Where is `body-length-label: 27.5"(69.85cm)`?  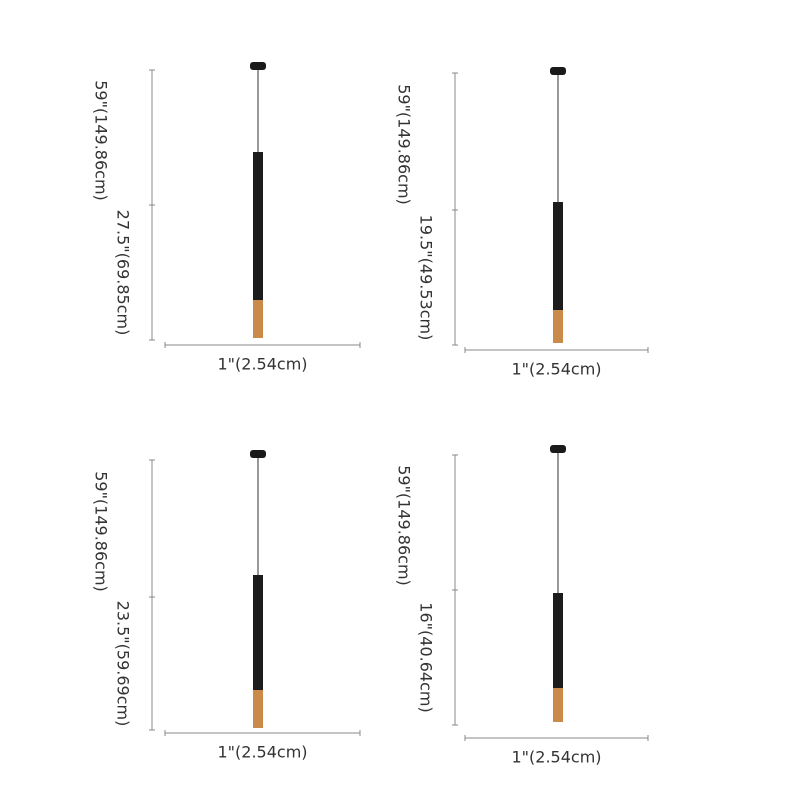
body-length-label: 27.5"(69.85cm) is located at coordinates (123, 273).